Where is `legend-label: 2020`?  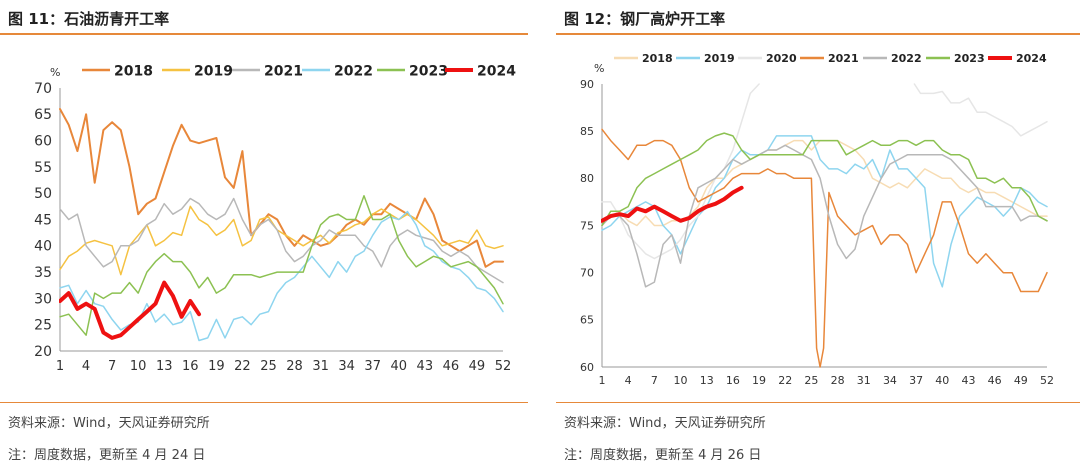
legend-label: 2020 is located at coordinates (781, 58).